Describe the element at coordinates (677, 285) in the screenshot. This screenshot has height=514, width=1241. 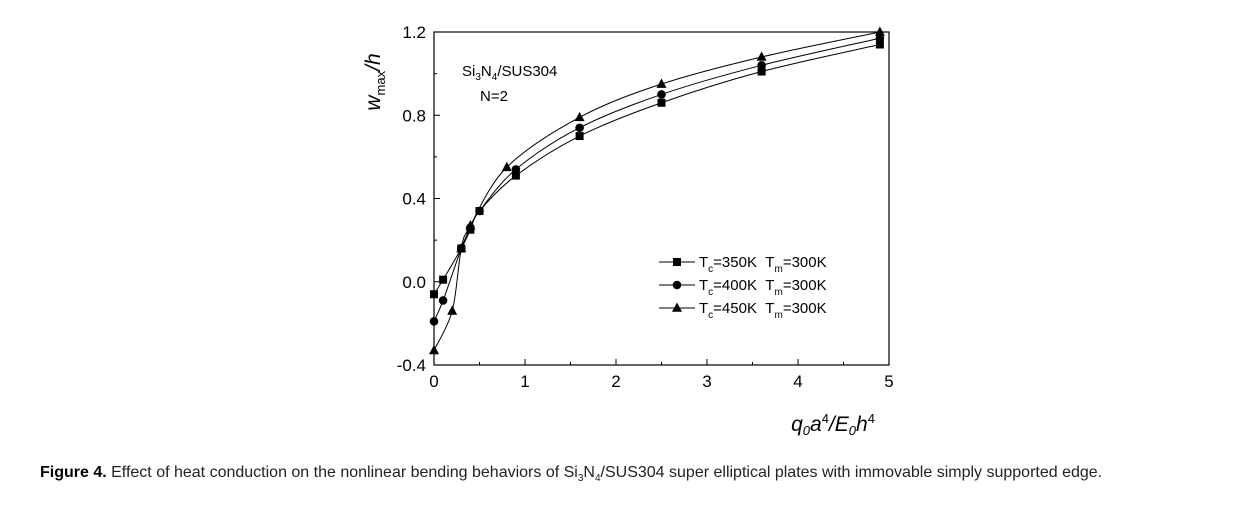
I see `legend-marker-circle` at that location.